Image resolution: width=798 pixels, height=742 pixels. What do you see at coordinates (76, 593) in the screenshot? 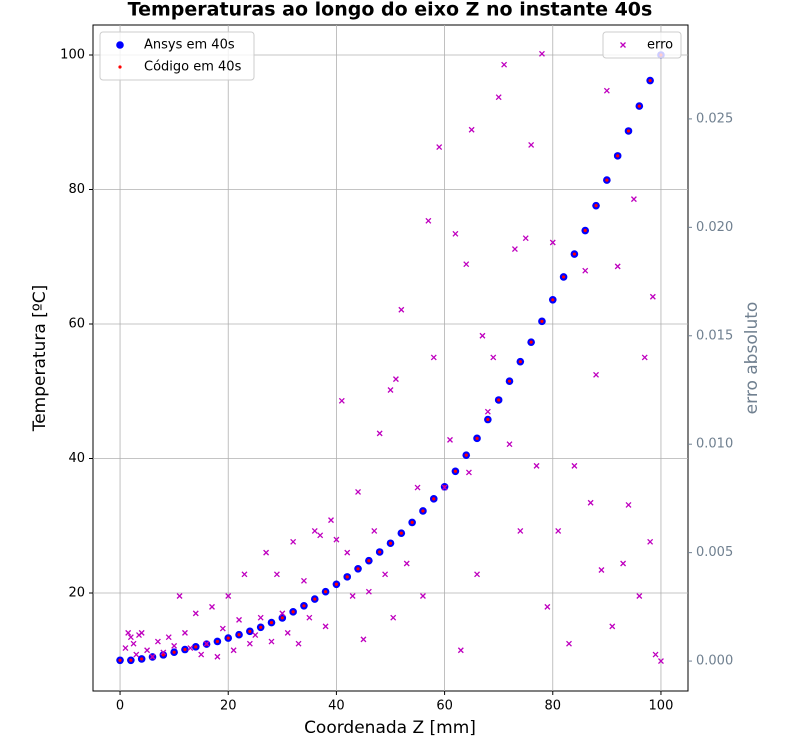
I see `y-tick-label: 20` at bounding box center [76, 593].